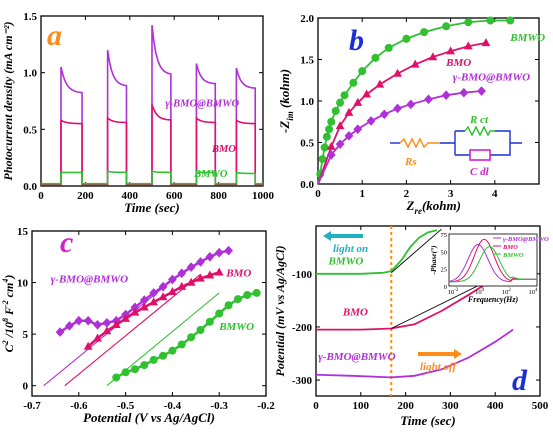 This screenshot has width=553, height=439. What do you see at coordinates (307, 185) in the screenshot?
I see `y-tick-label: 0.0` at bounding box center [307, 185].